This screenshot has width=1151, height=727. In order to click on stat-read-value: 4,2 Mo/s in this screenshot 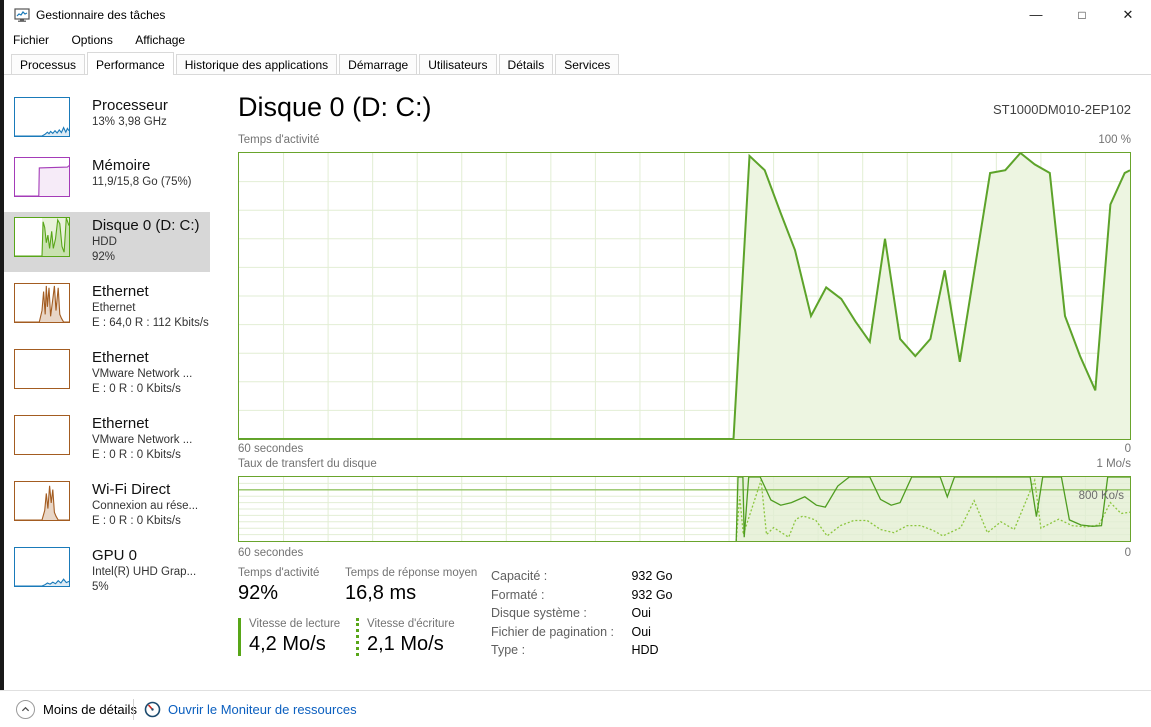, I will do `click(287, 644)`.